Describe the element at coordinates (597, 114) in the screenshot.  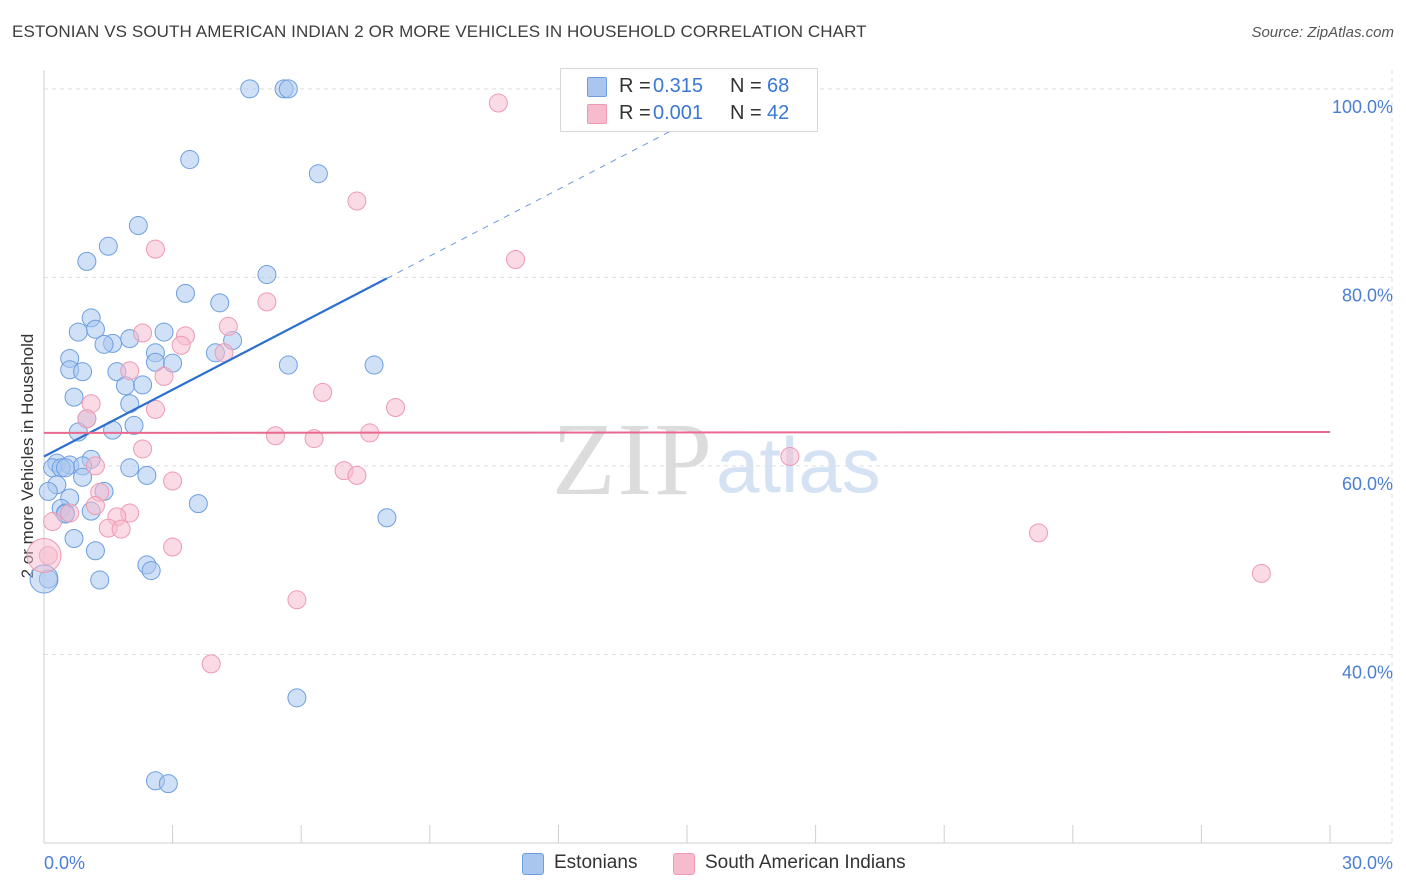
I see `legend-swatch-south-american-indians` at that location.